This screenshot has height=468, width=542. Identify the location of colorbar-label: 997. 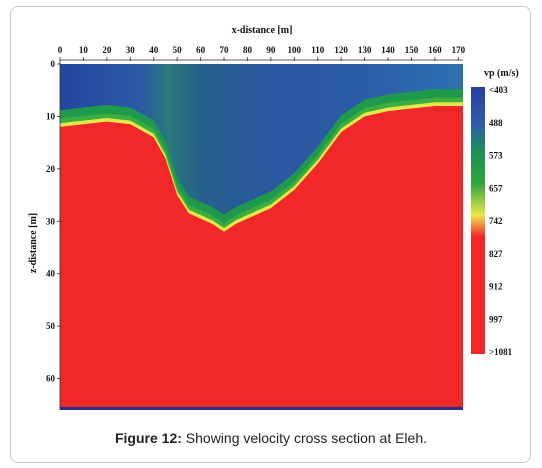
(496, 319).